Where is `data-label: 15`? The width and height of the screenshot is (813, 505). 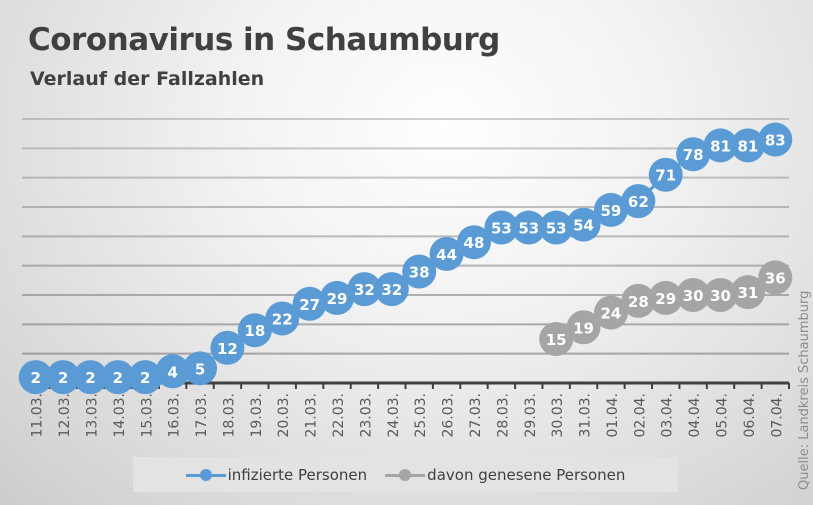 data-label: 15 is located at coordinates (556, 340).